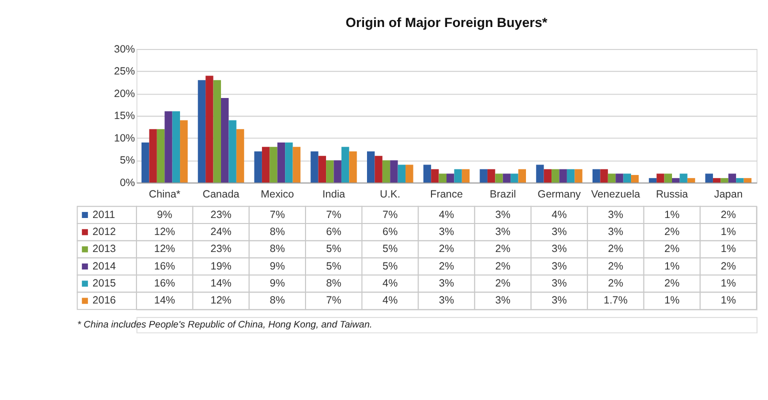 This screenshot has height=400, width=768. I want to click on data-label: 8%, so click(277, 301).